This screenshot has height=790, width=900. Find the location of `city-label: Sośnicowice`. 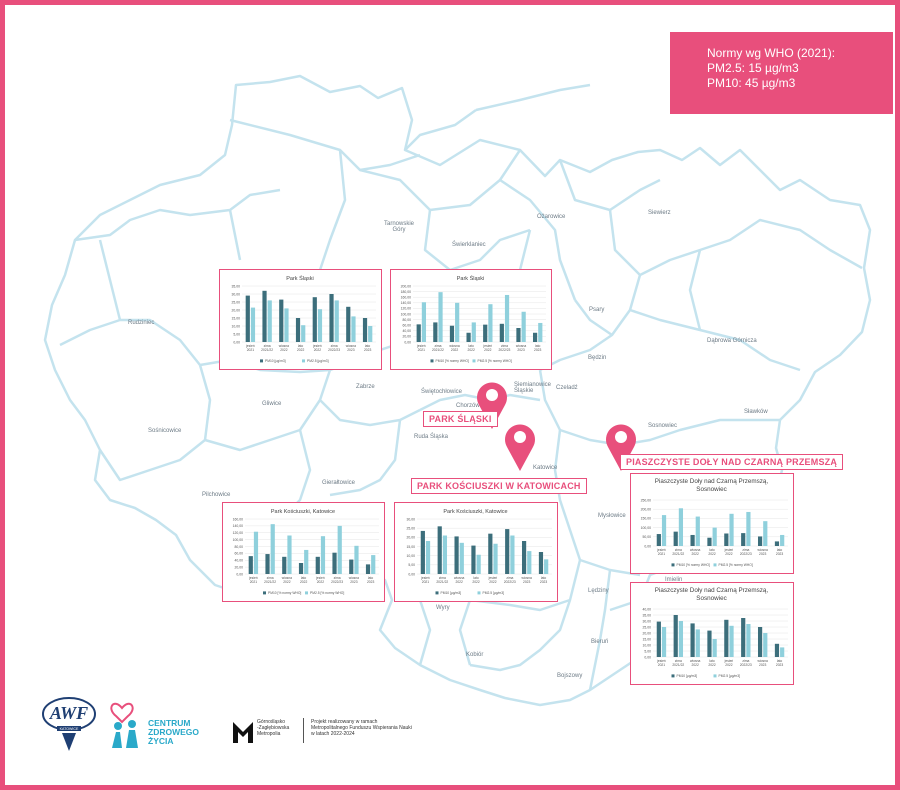

city-label: Sośnicowice is located at coordinates (165, 431).